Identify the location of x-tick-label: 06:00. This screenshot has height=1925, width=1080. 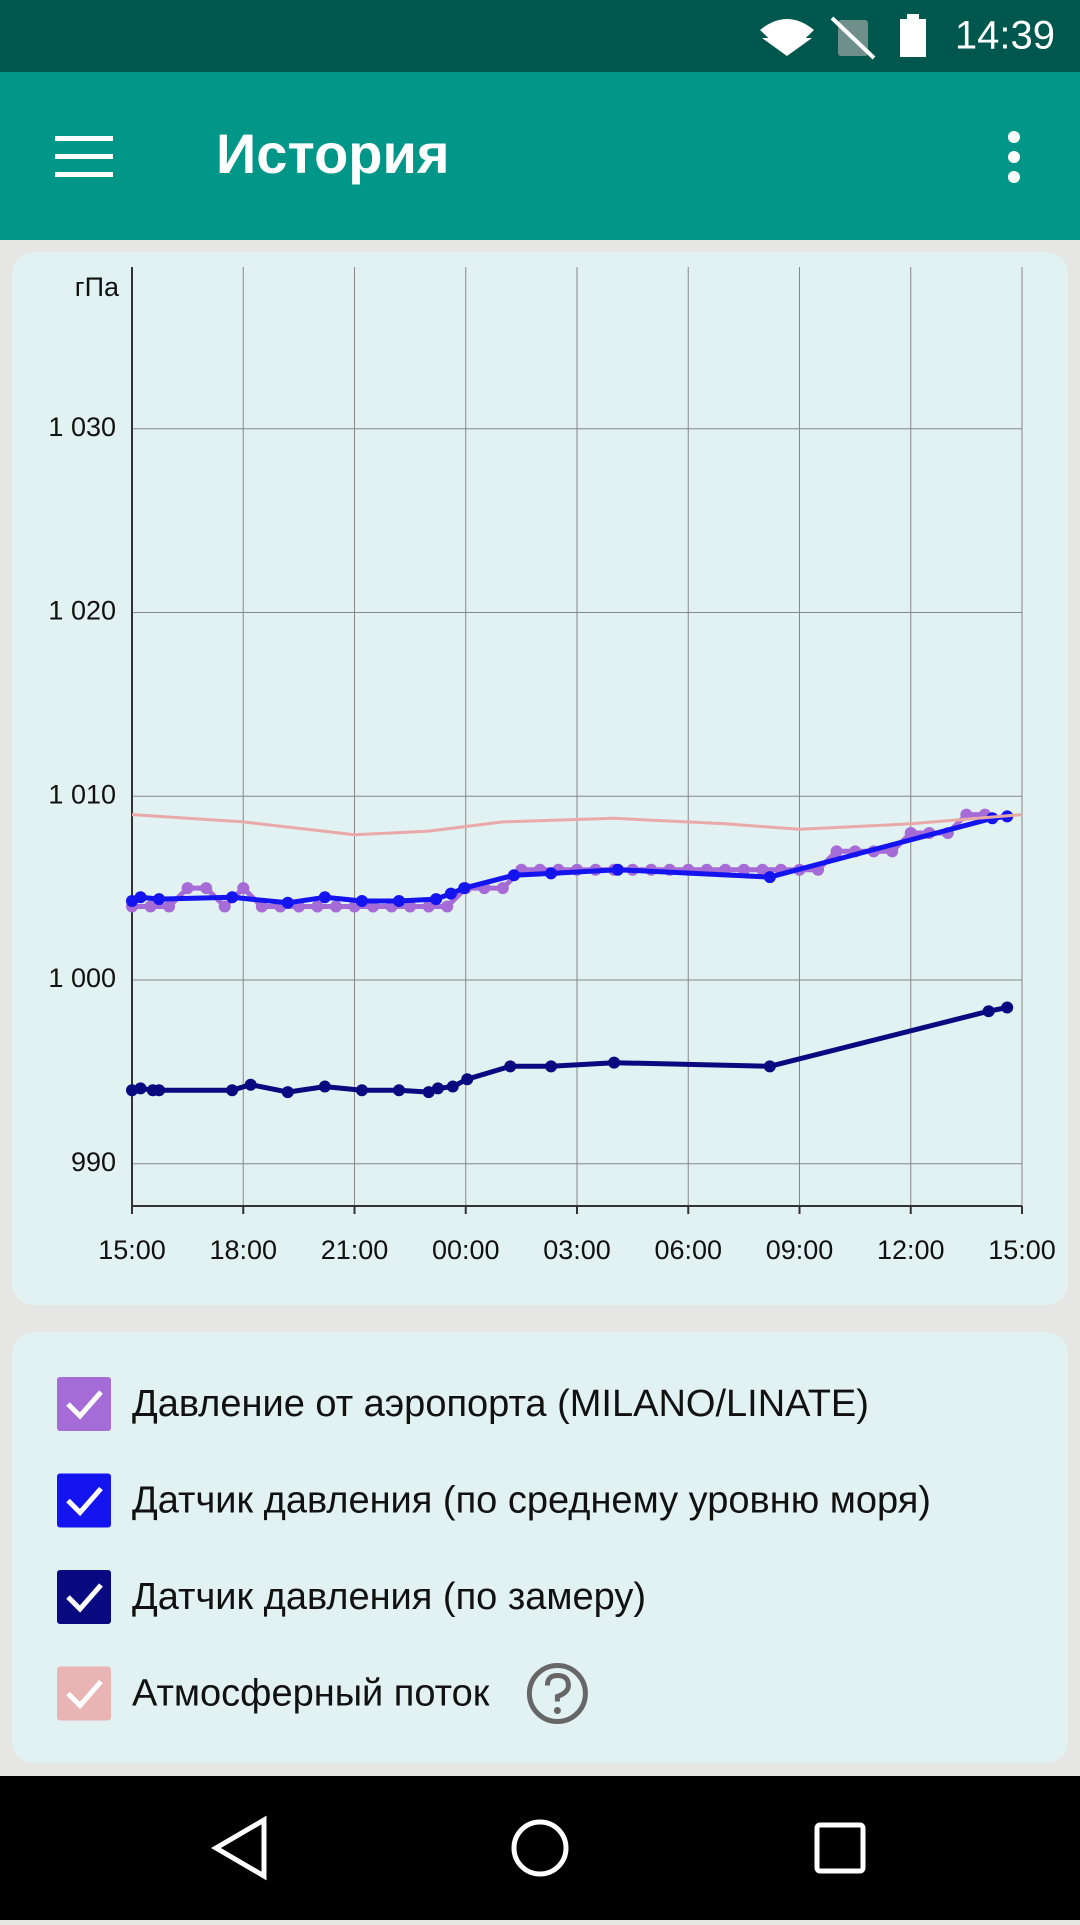
(688, 1250).